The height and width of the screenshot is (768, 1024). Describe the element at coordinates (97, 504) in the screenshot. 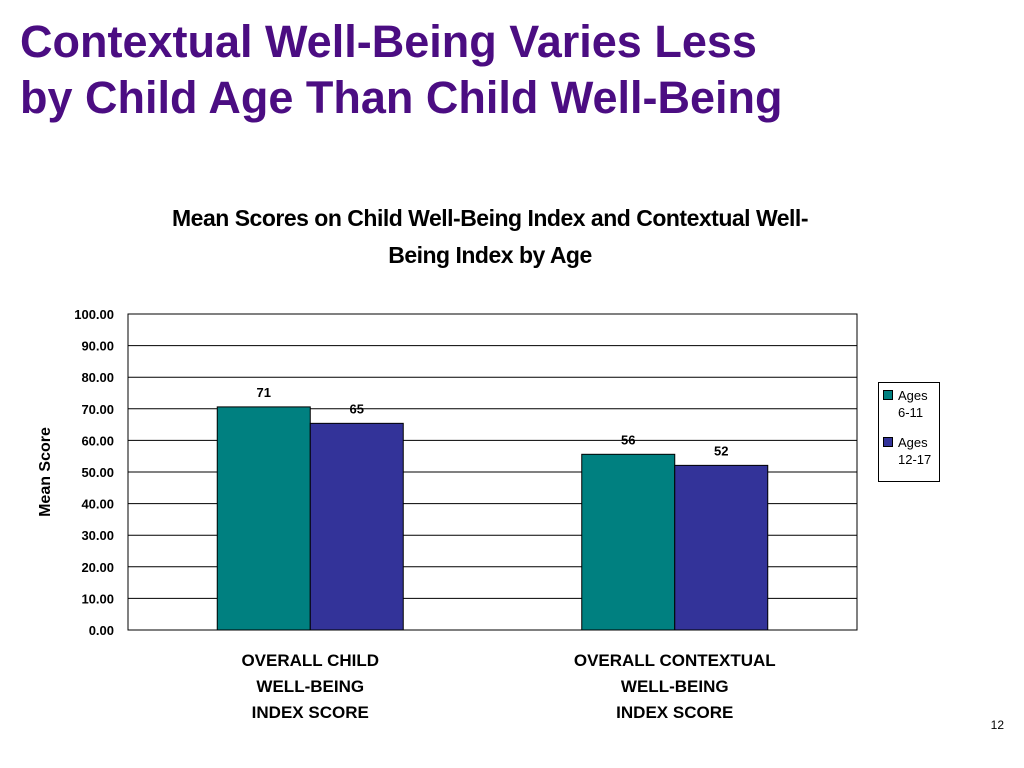

I see `y-tick-label: 40.00` at that location.